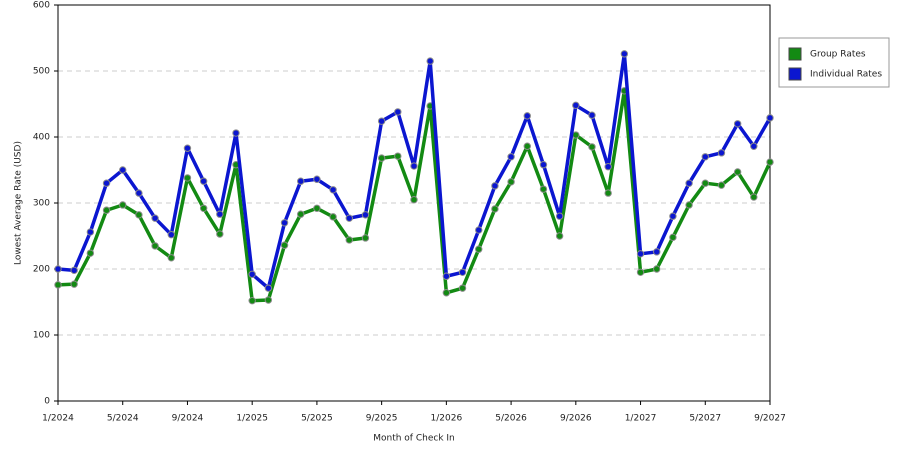  Describe the element at coordinates (770, 419) in the screenshot. I see `x-tick-label: 9/2027` at that location.